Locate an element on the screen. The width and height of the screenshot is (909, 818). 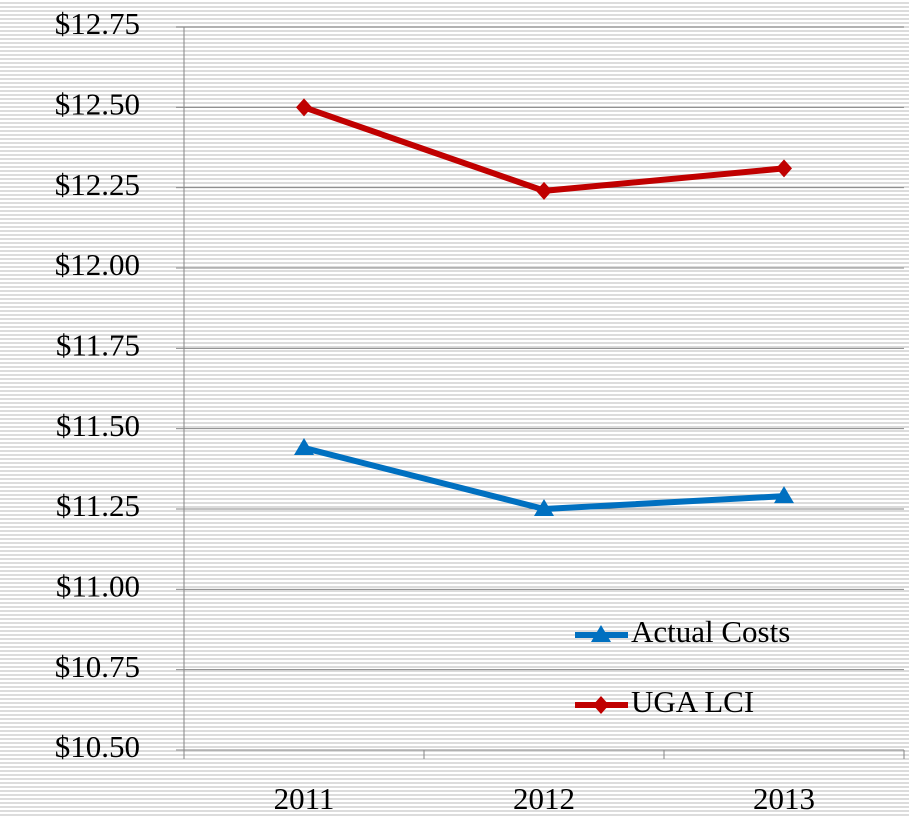
y-tick-label: $10.75 is located at coordinates (97, 666).